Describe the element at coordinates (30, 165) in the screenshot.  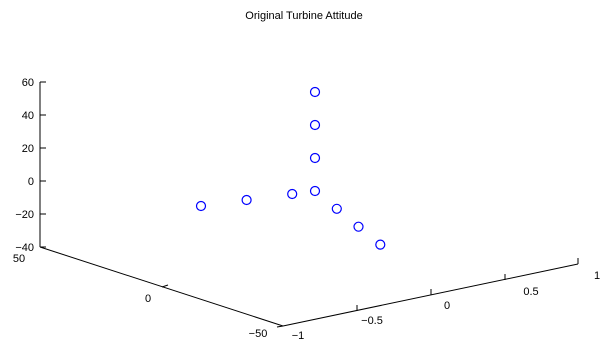
I see `z-axis-ticks: 60 40 20 0 −20 −40` at that location.